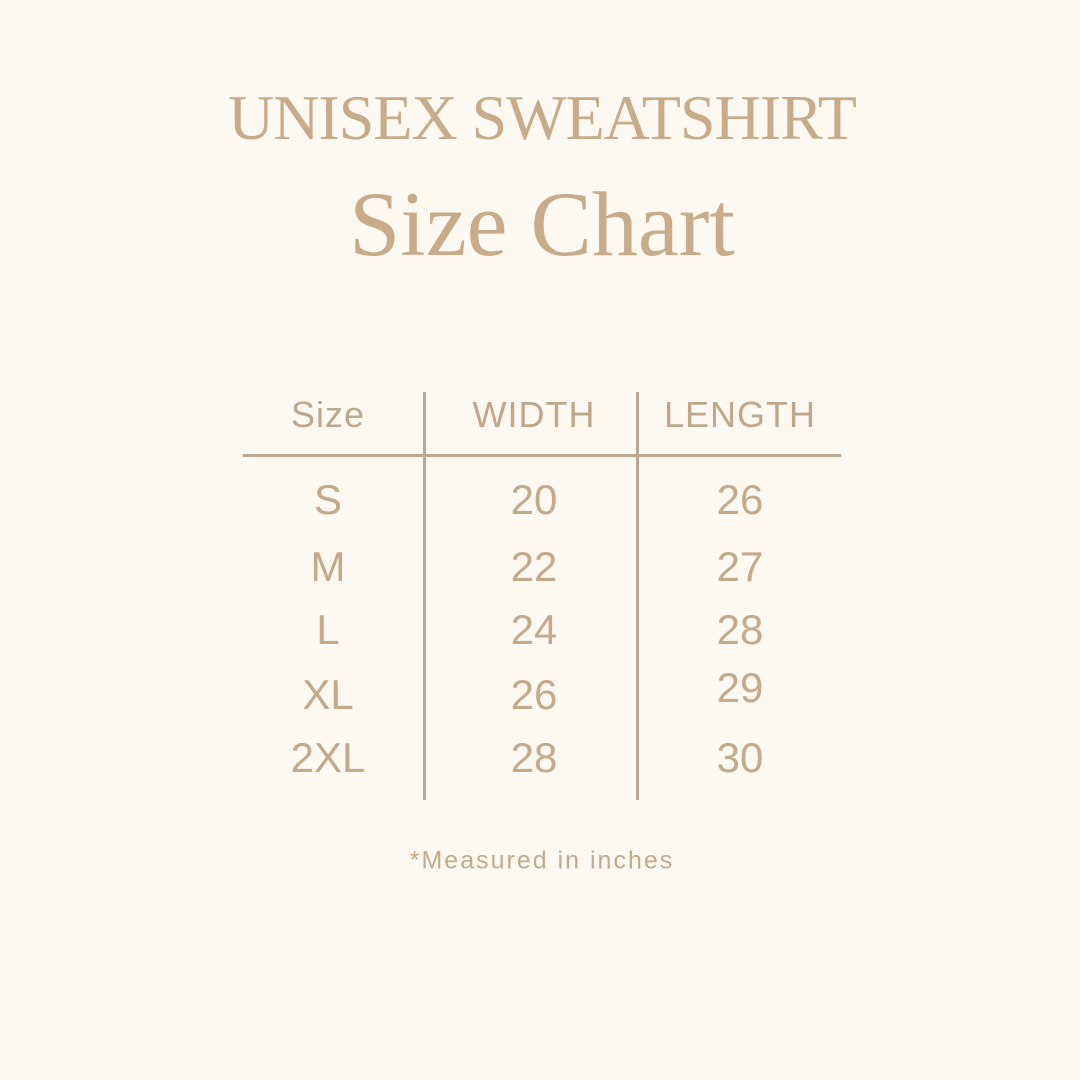 Image resolution: width=1080 pixels, height=1080 pixels. Describe the element at coordinates (740, 629) in the screenshot. I see `length-cell: 28` at that location.